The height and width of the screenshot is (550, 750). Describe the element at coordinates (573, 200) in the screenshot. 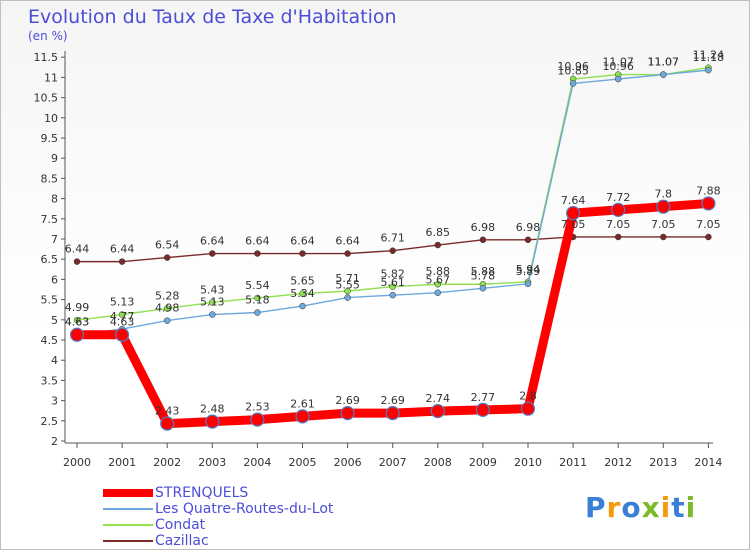

I see `data-label: 7.64` at that location.